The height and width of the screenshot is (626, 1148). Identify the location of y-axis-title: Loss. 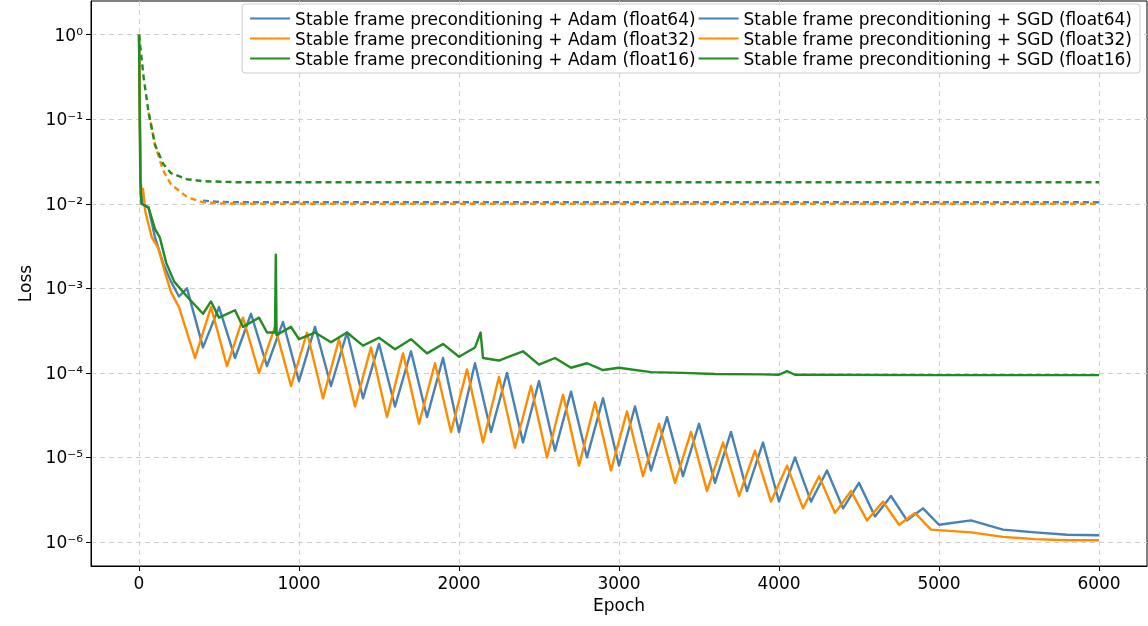
(24, 283).